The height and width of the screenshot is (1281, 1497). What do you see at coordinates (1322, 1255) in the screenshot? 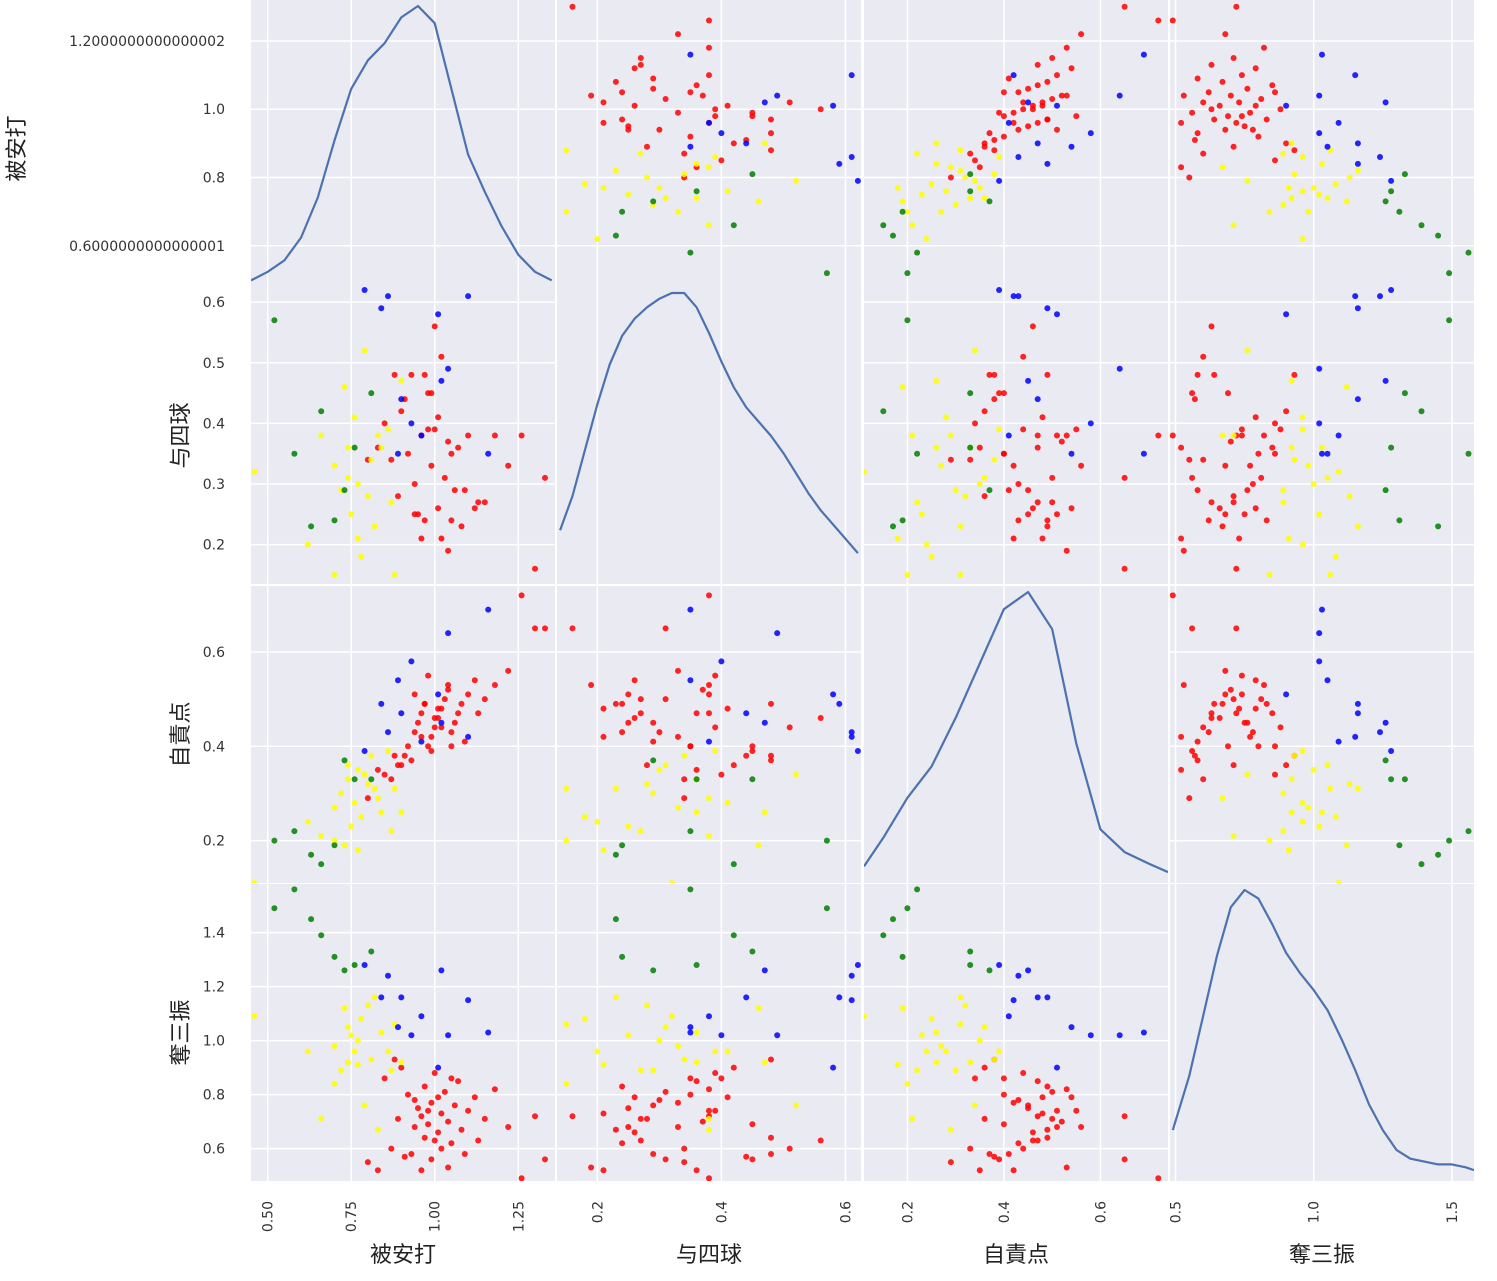
I see `x-axis-title: 奪三振` at bounding box center [1322, 1255].